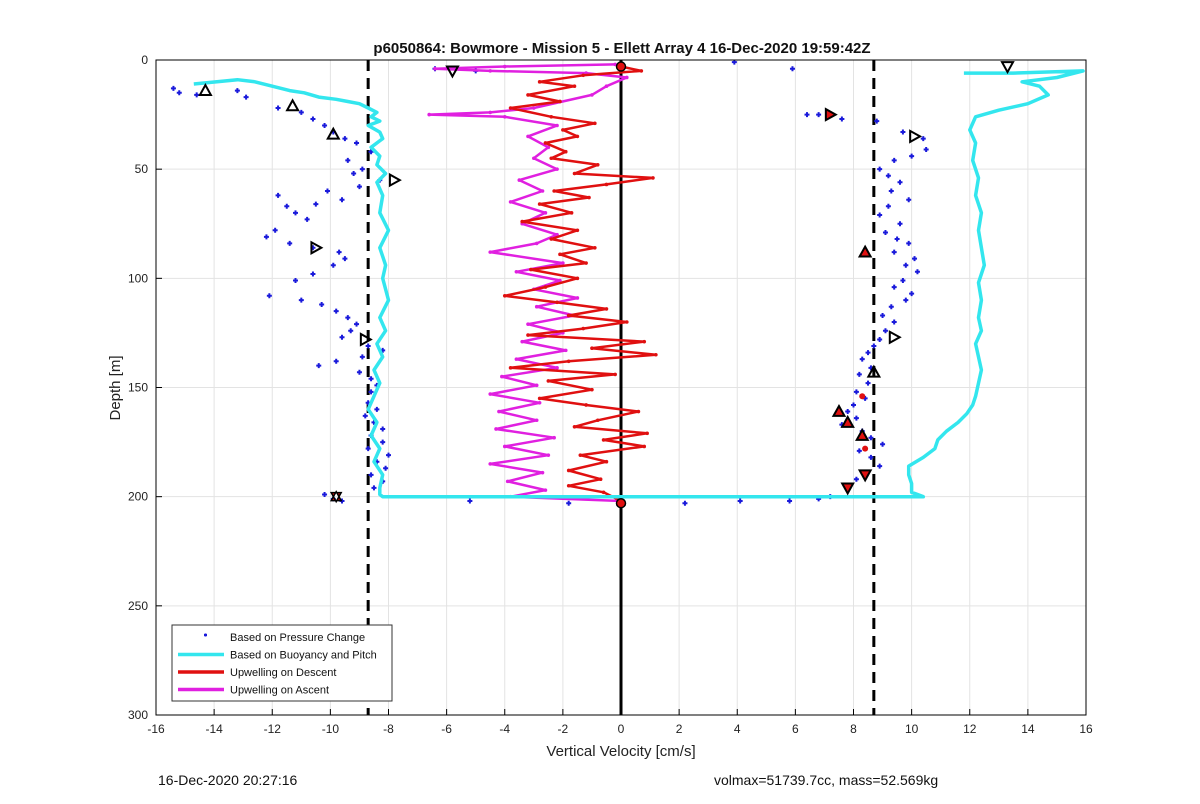 The image size is (1200, 804). Describe the element at coordinates (737, 729) in the screenshot. I see `x-tick-label: 4` at that location.